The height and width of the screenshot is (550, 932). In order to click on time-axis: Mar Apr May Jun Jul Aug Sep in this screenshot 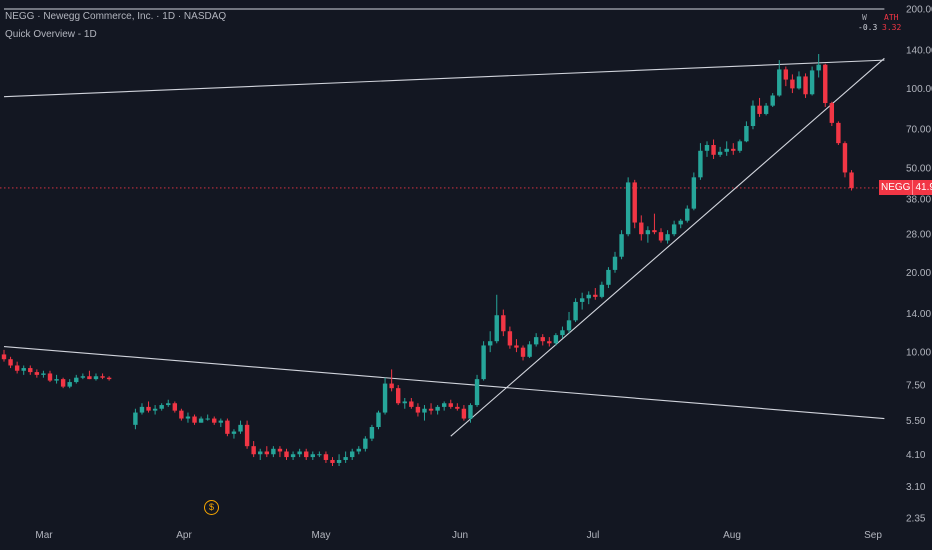, I will do `click(458, 535)`.